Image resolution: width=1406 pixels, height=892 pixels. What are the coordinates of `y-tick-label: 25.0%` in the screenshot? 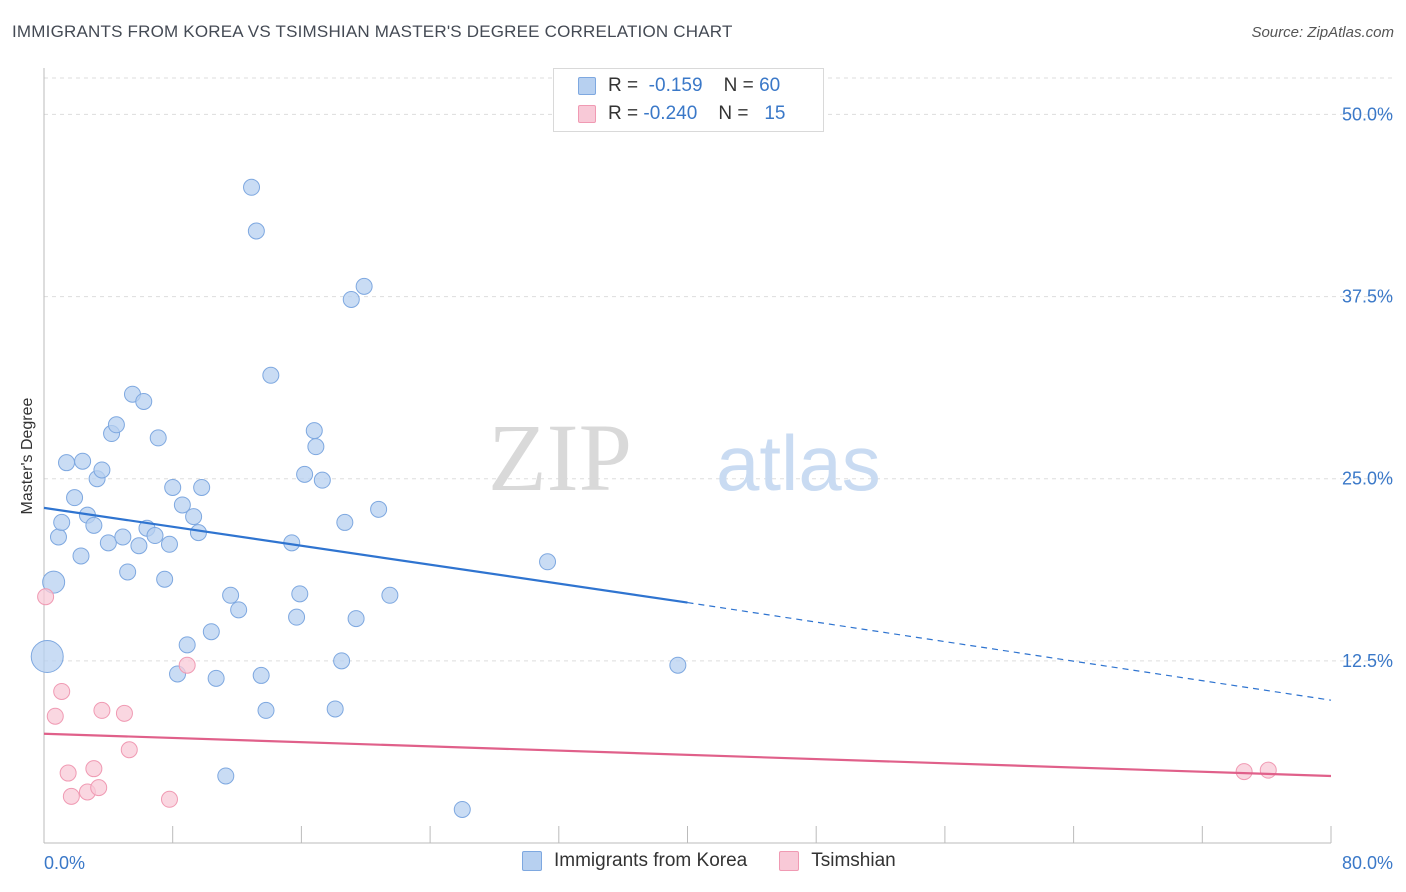 It's located at (1367, 479).